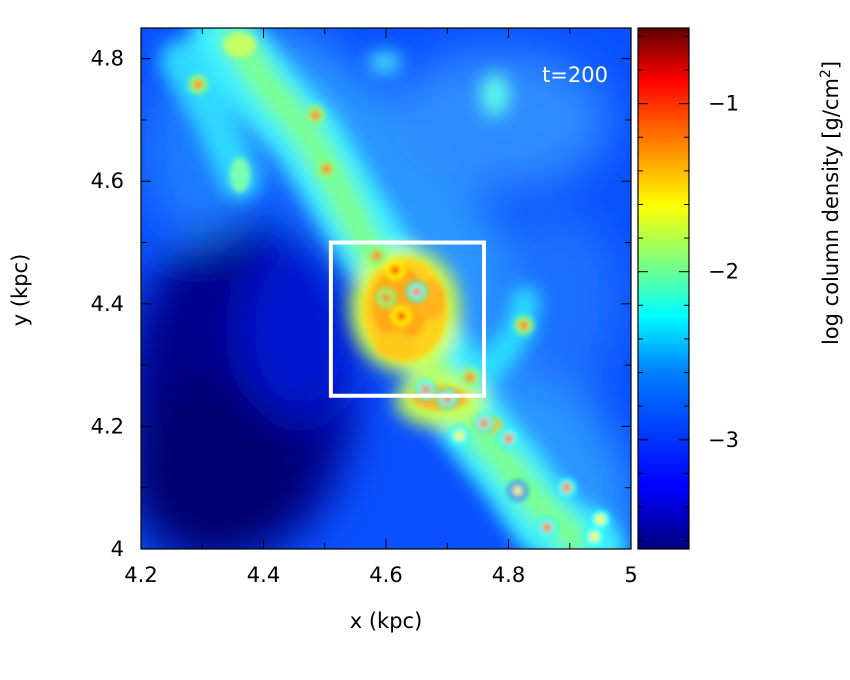 This screenshot has width=850, height=680. I want to click on x-tick-label: 4.2, so click(140, 575).